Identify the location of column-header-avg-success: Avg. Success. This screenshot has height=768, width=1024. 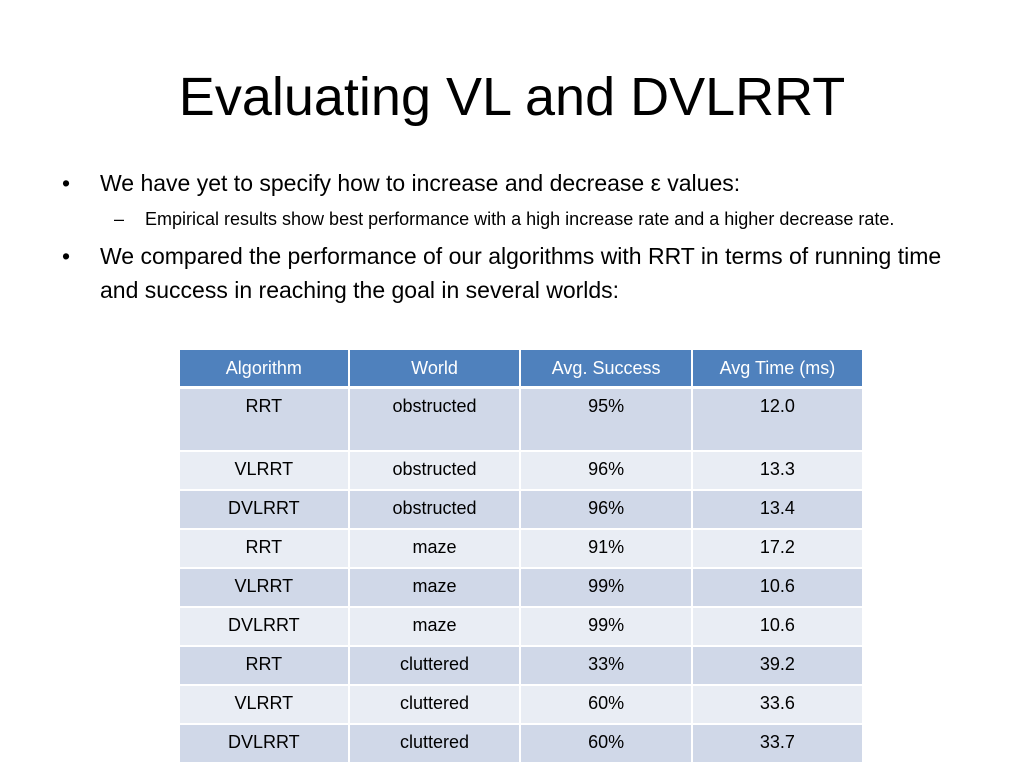
(606, 369).